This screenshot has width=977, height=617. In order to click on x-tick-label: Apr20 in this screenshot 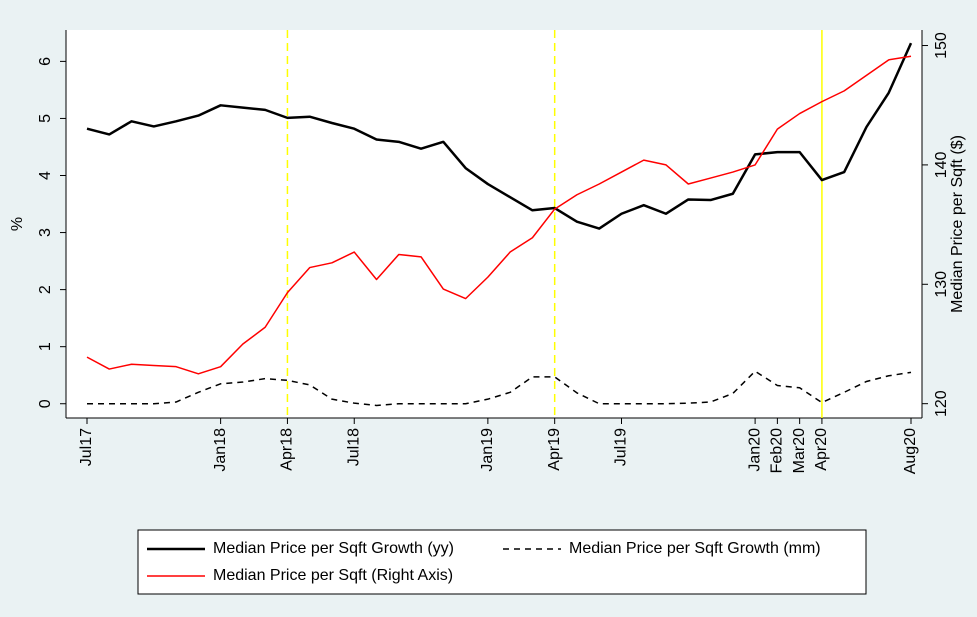, I will do `click(821, 449)`.